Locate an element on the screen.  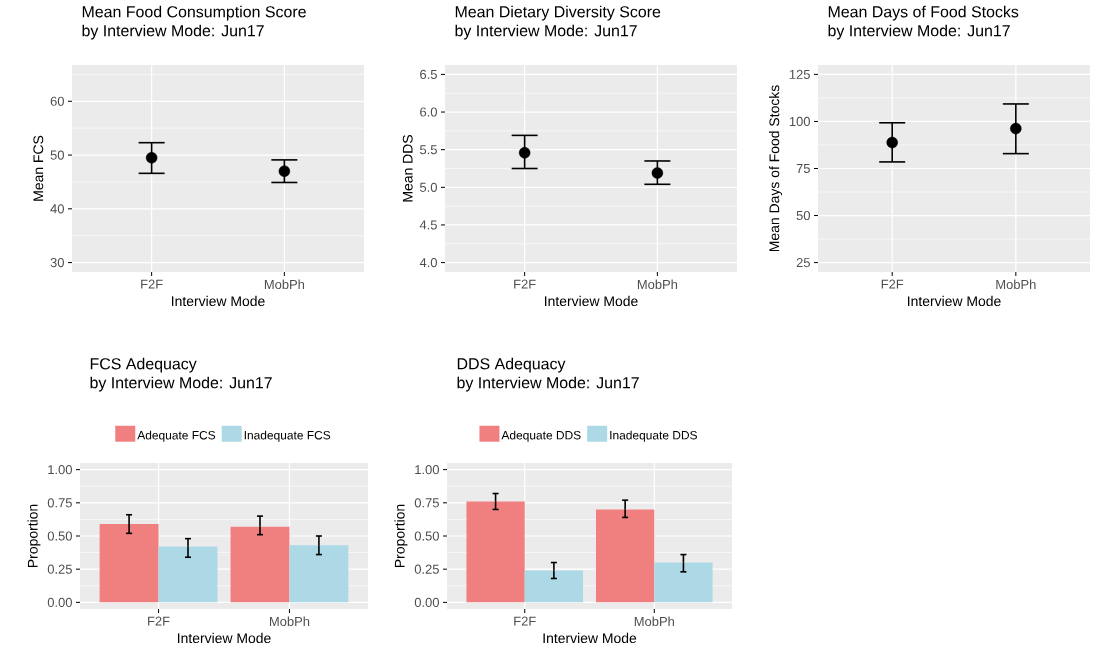
chart-title: Mean Food Consumption Score is located at coordinates (194, 13).